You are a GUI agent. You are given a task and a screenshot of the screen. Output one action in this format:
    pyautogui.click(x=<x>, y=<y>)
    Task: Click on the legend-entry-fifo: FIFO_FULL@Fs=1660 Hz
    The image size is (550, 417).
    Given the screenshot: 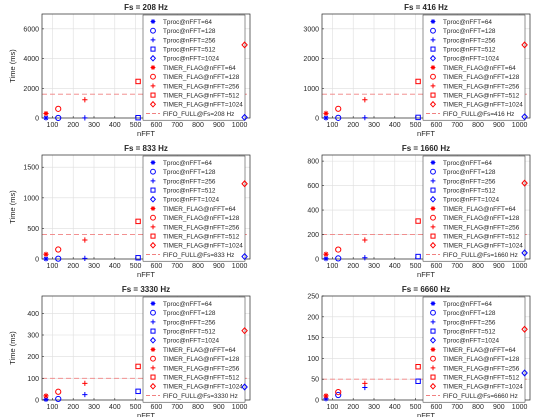 What is the action you would take?
    pyautogui.click(x=480, y=255)
    